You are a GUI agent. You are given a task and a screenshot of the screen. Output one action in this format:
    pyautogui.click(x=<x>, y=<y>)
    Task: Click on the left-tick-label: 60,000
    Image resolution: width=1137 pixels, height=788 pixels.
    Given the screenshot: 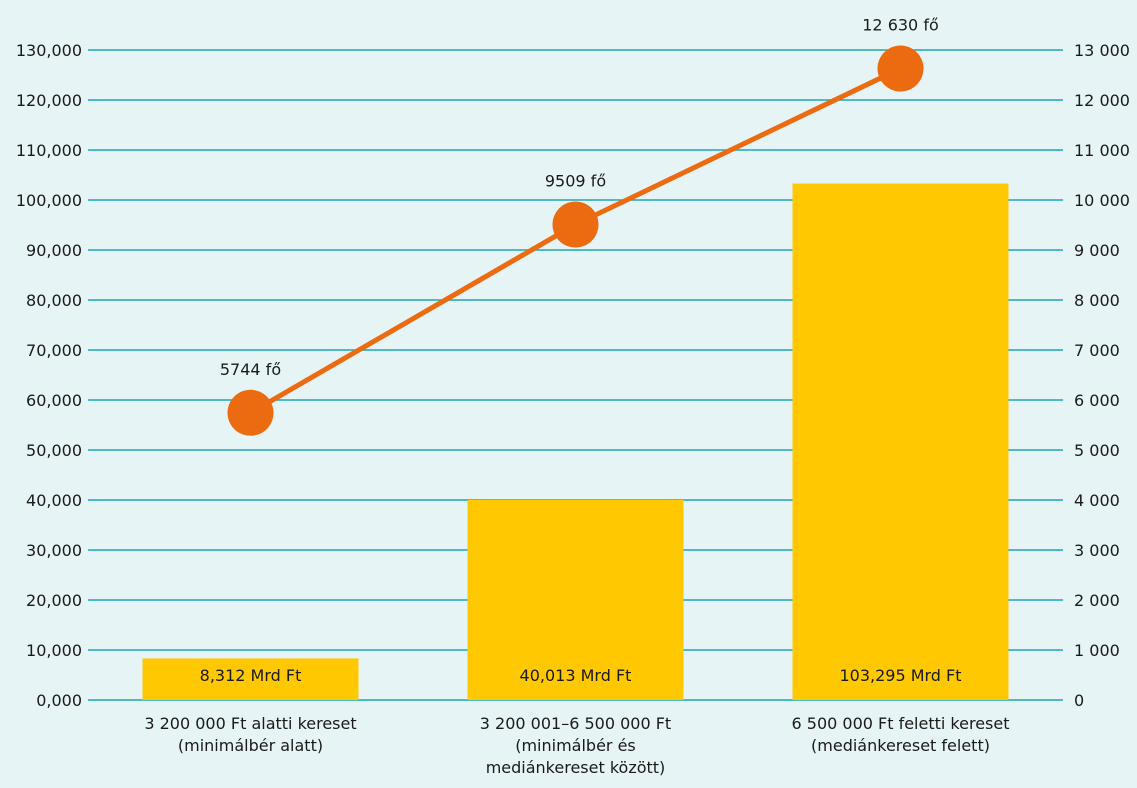 What is the action you would take?
    pyautogui.click(x=54, y=400)
    